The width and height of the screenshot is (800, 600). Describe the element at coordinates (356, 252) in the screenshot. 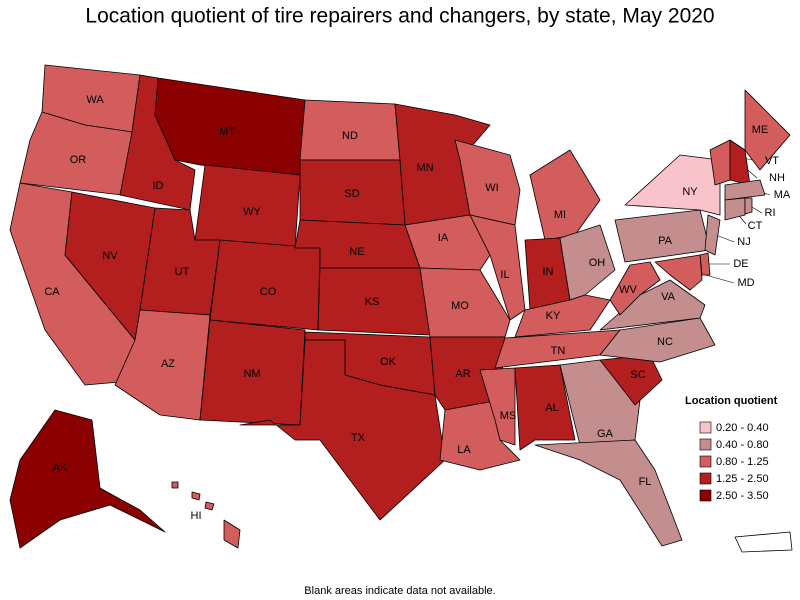

I see `state-label: NE` at that location.